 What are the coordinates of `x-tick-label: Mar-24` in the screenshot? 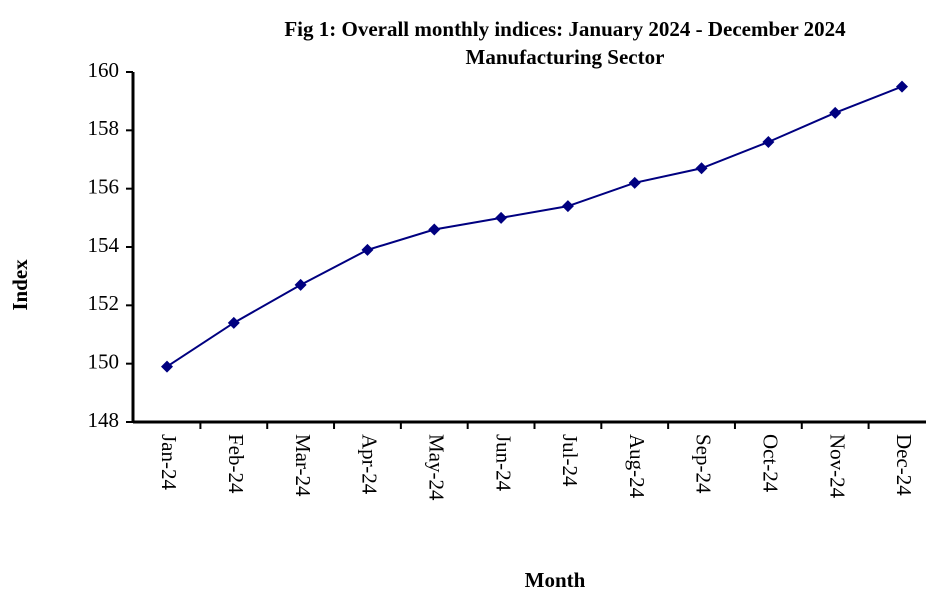 It's located at (303, 465).